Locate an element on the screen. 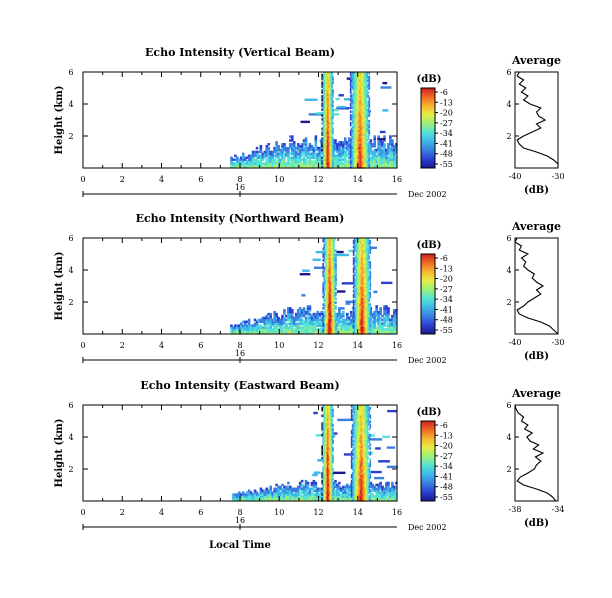  colorbar-tick-label: -20 is located at coordinates (446, 113).